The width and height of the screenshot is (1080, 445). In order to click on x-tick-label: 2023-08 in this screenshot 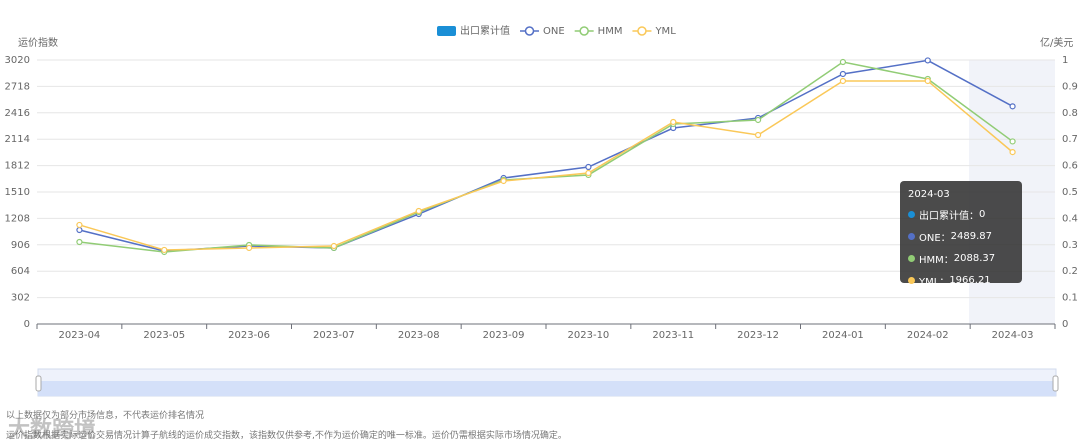, I will do `click(419, 335)`.